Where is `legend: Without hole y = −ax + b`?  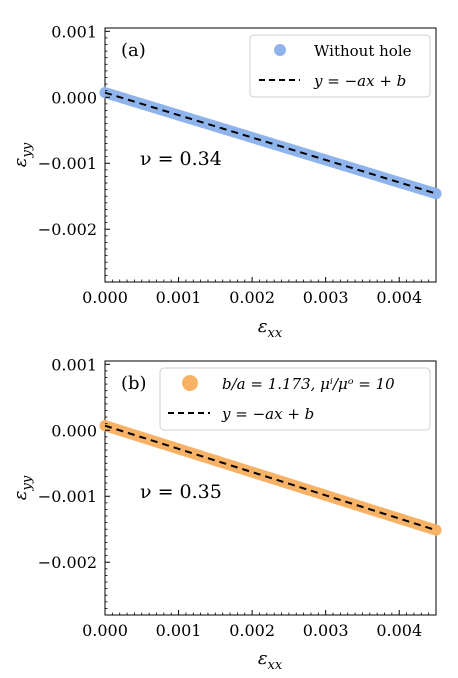 legend: Without hole y = −ax + b is located at coordinates (340, 66).